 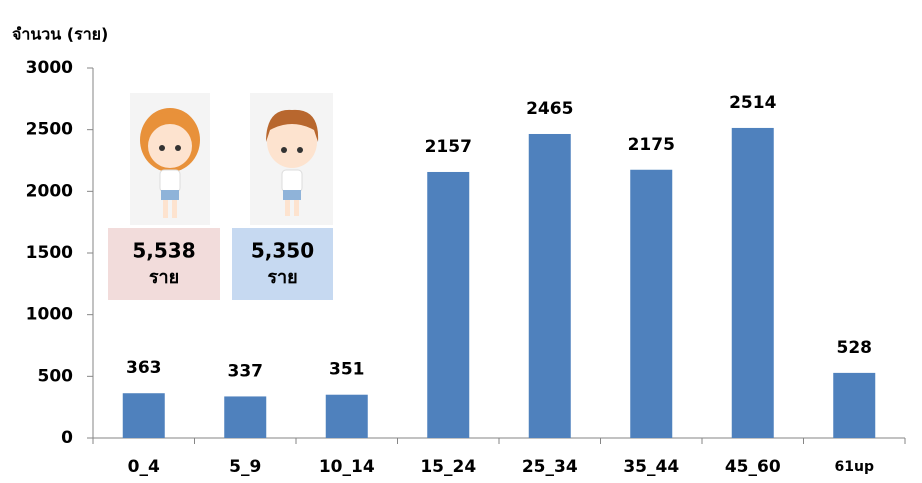 I want to click on annotation-value: 5,350, so click(x=282, y=251).